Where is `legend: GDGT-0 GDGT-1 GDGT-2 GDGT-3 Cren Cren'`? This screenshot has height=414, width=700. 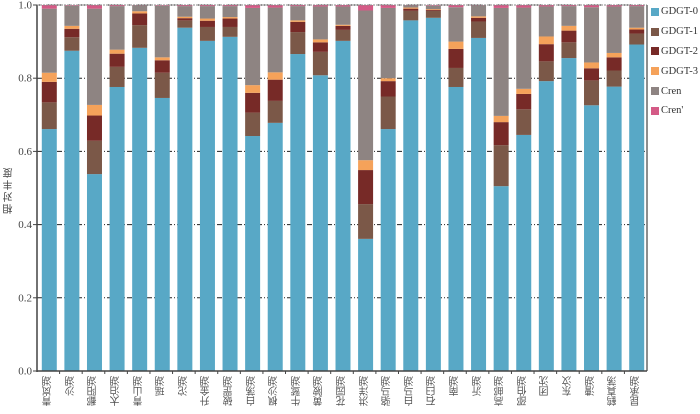 legend: GDGT-0 GDGT-1 GDGT-2 GDGT-3 Cren Cren' is located at coordinates (675, 61).